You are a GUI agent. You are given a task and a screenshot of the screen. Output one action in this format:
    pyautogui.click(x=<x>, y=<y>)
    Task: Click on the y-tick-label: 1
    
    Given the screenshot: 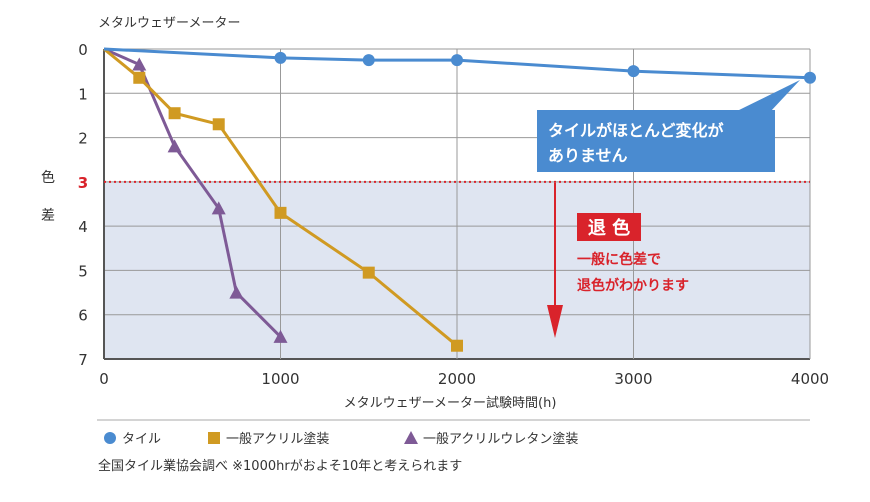 What is the action you would take?
    pyautogui.click(x=83, y=94)
    